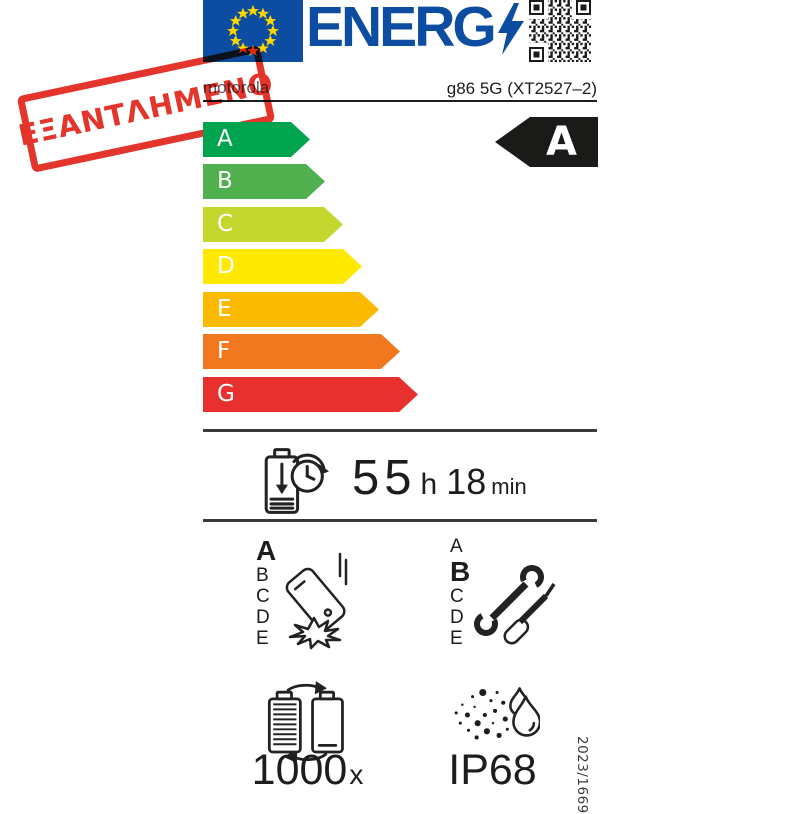  I want to click on grade-bar-b: B, so click(264, 181).